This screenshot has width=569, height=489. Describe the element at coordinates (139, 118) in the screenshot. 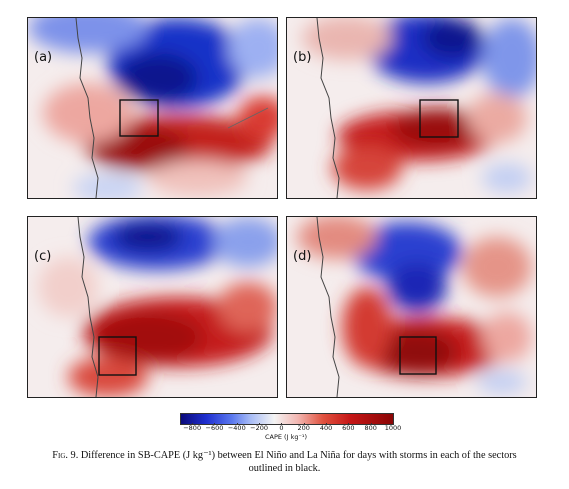

I see `sector-box-a` at that location.